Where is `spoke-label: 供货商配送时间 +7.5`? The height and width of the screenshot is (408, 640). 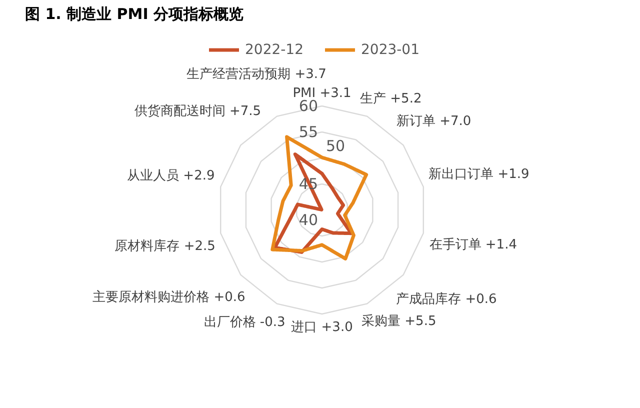 spoke-label: 供货商配送时间 +7.5 is located at coordinates (198, 111).